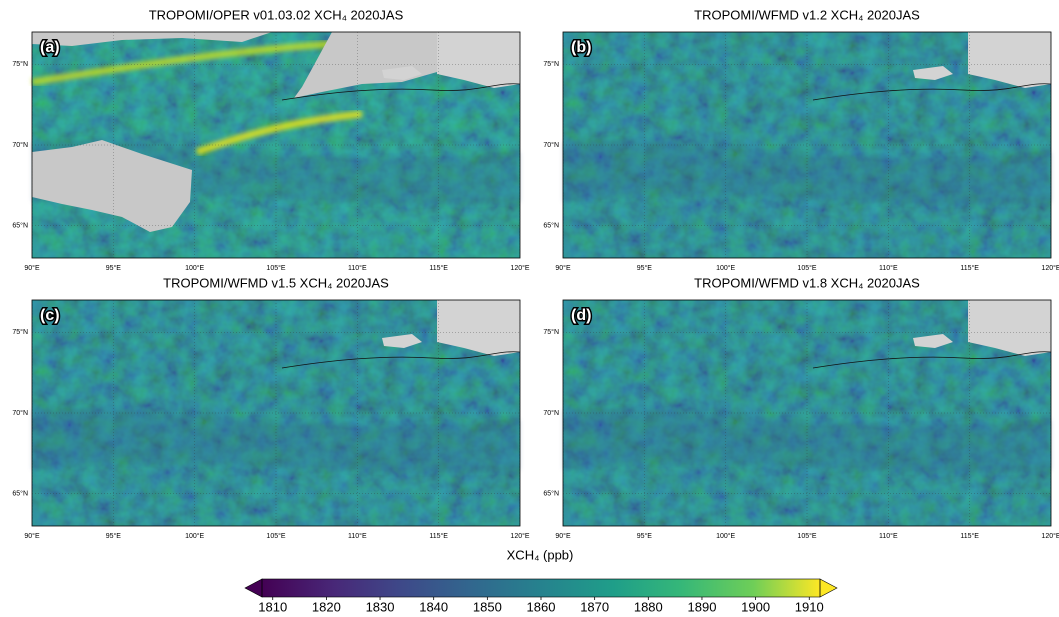 Image resolution: width=1059 pixels, height=617 pixels. I want to click on colorbar-tick-label: 1860, so click(541, 606).